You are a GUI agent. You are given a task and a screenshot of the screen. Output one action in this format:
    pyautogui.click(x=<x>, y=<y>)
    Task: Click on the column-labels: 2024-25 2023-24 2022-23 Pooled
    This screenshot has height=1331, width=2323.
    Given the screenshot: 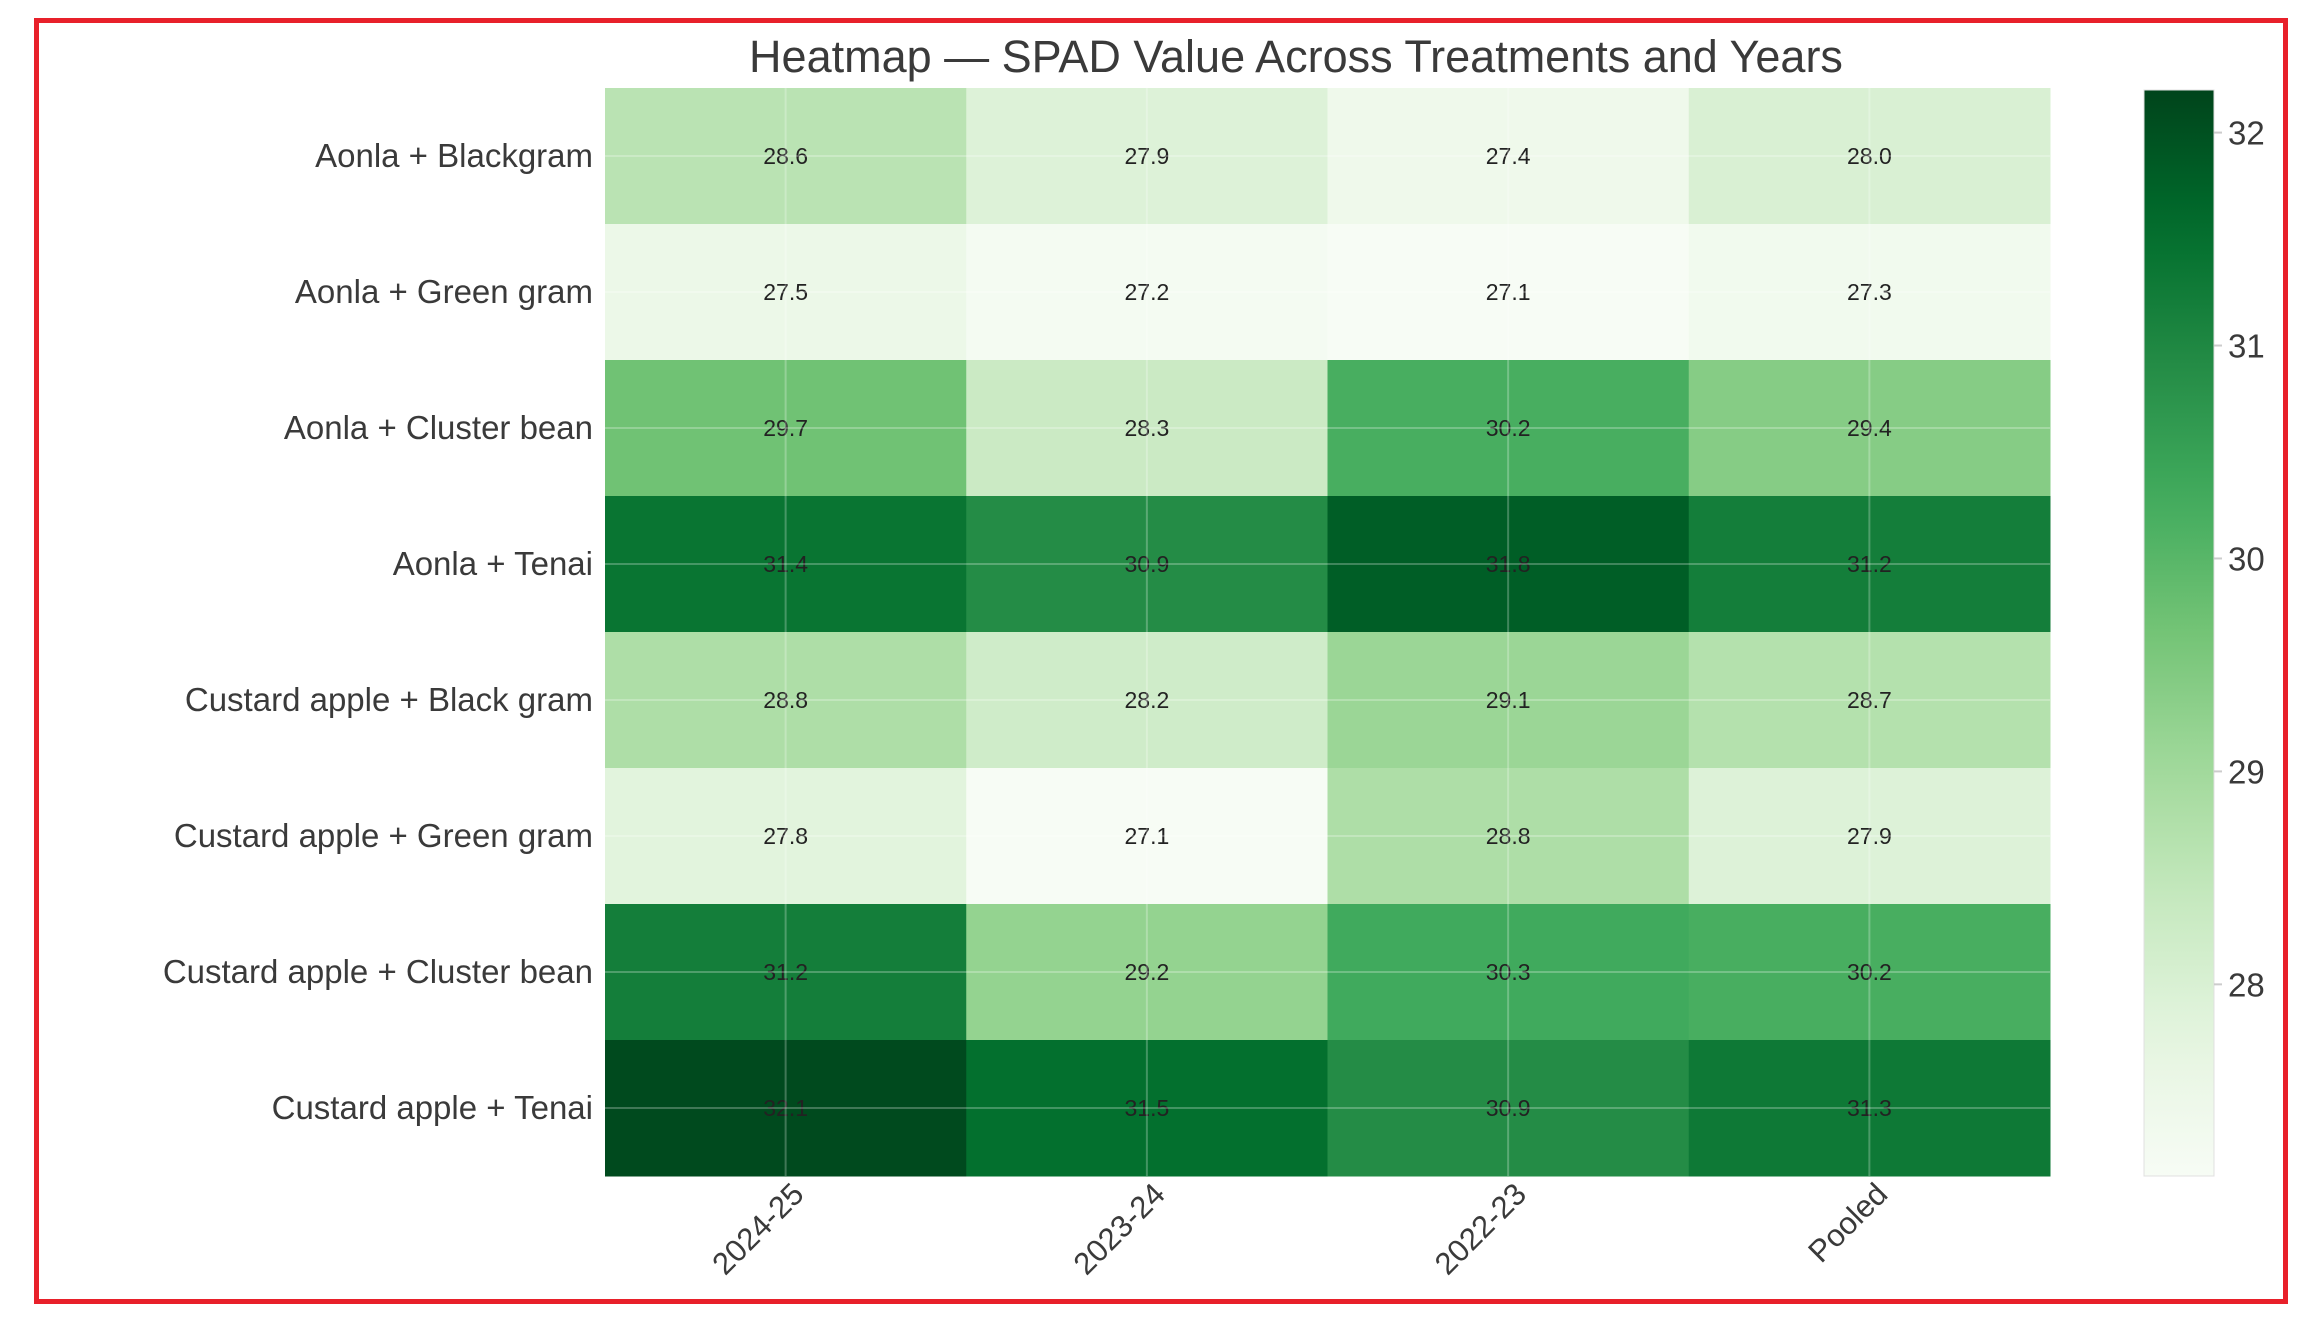 What is the action you would take?
    pyautogui.click(x=1299, y=1228)
    